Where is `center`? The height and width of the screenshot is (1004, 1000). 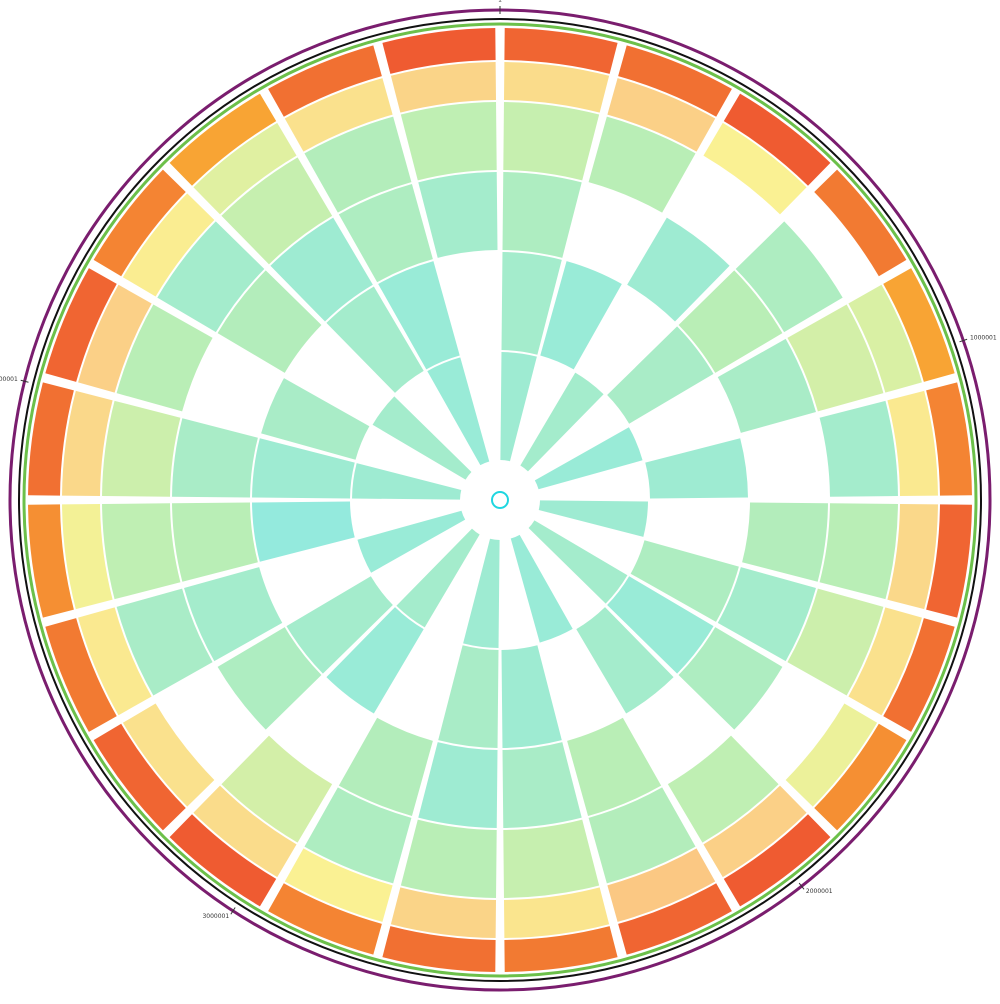 center is located at coordinates (500, 500).